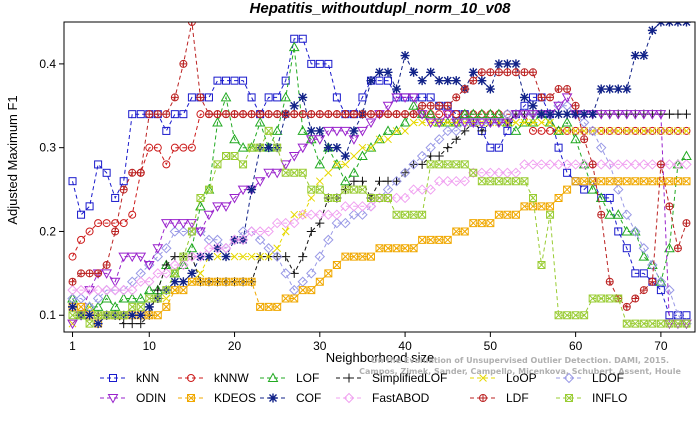 Image resolution: width=697 pixels, height=434 pixels. I want to click on x-tick-label-6: 60, so click(576, 346).